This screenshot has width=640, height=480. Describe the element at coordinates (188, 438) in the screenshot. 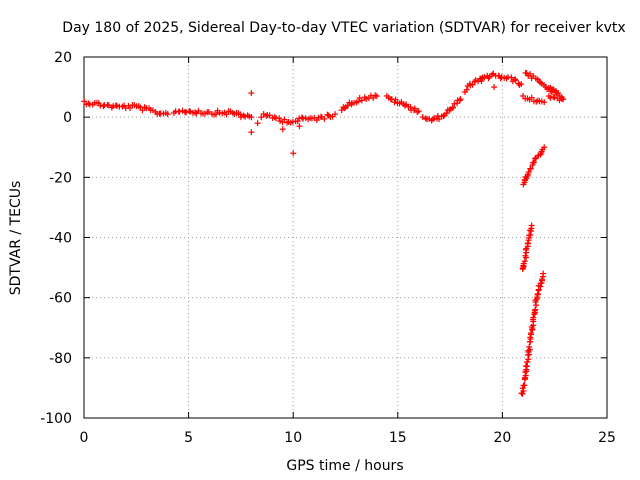

I see `x-tick-label: 5` at that location.